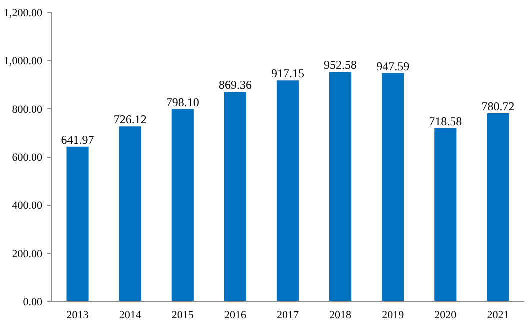 The width and height of the screenshot is (532, 321). What do you see at coordinates (446, 315) in the screenshot?
I see `x-tick-label: 2020` at bounding box center [446, 315].